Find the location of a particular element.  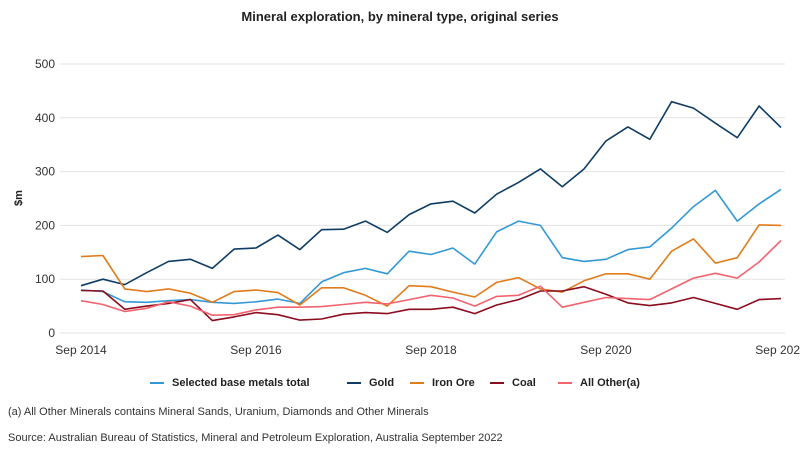

y-tick-label: 0 is located at coordinates (51, 333).